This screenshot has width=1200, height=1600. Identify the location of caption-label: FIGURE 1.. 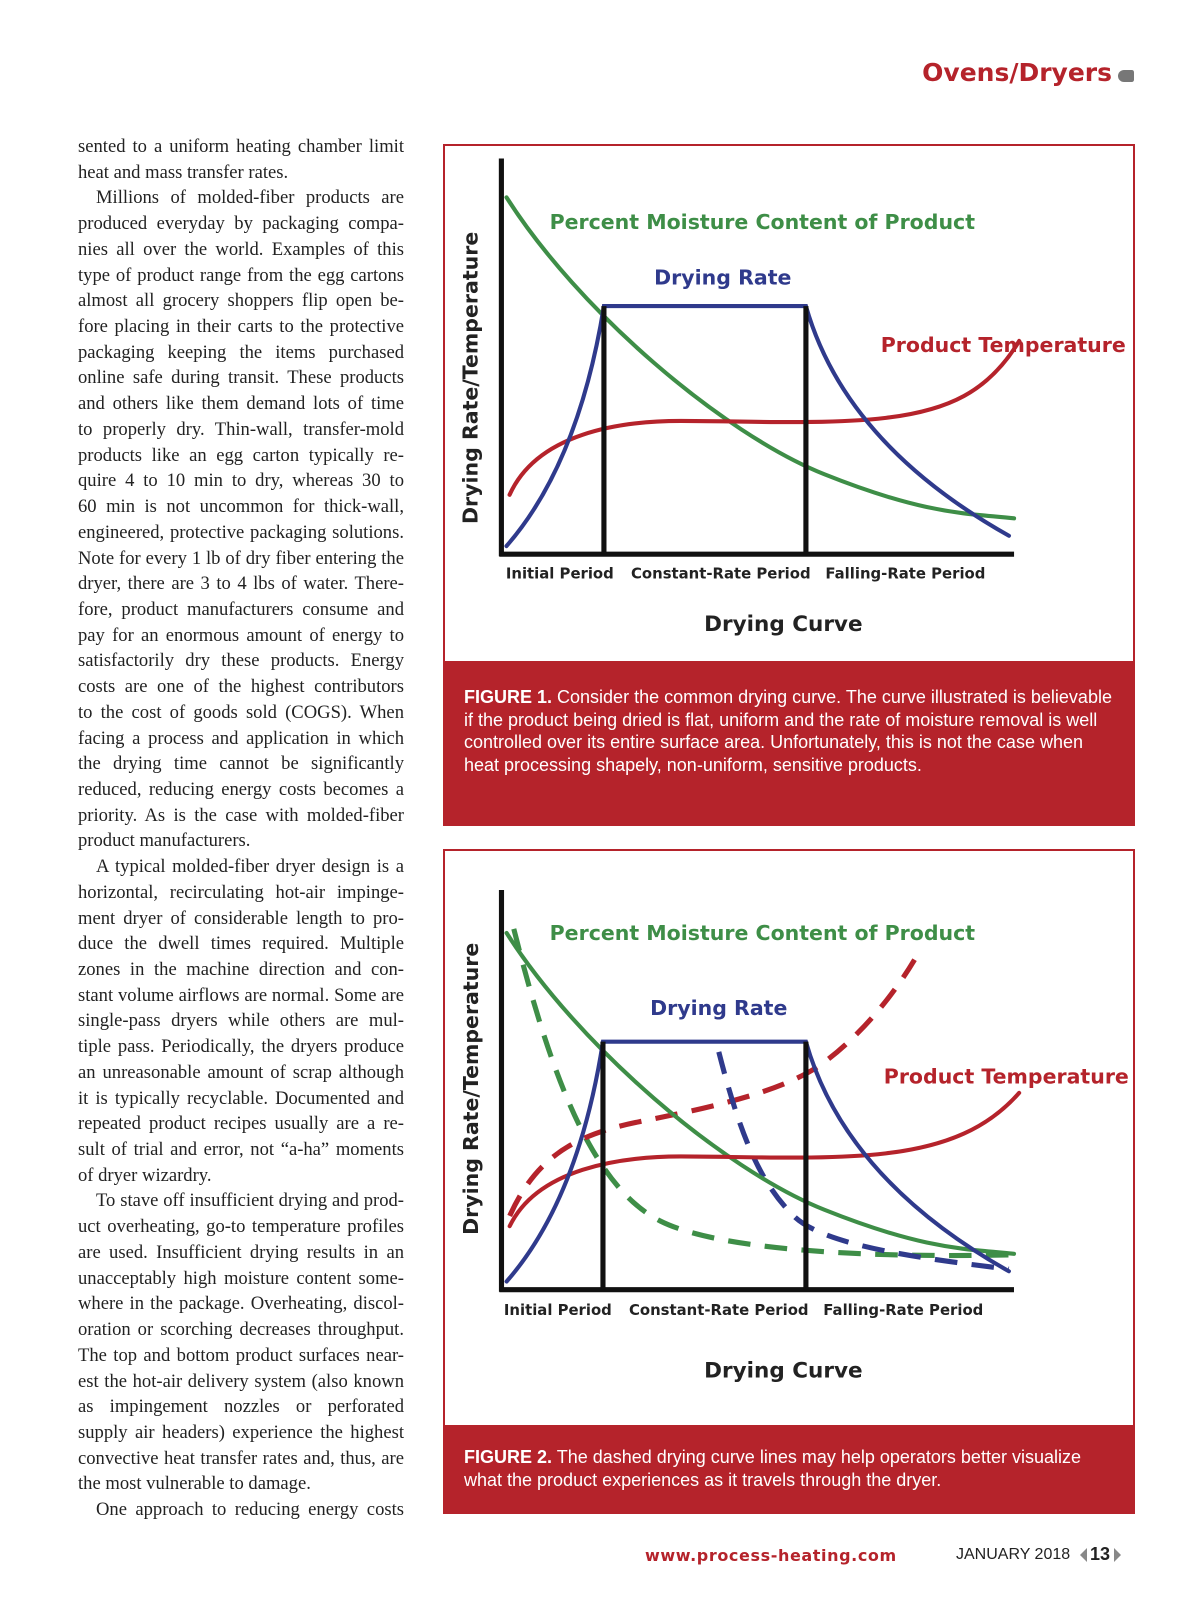
(508, 697).